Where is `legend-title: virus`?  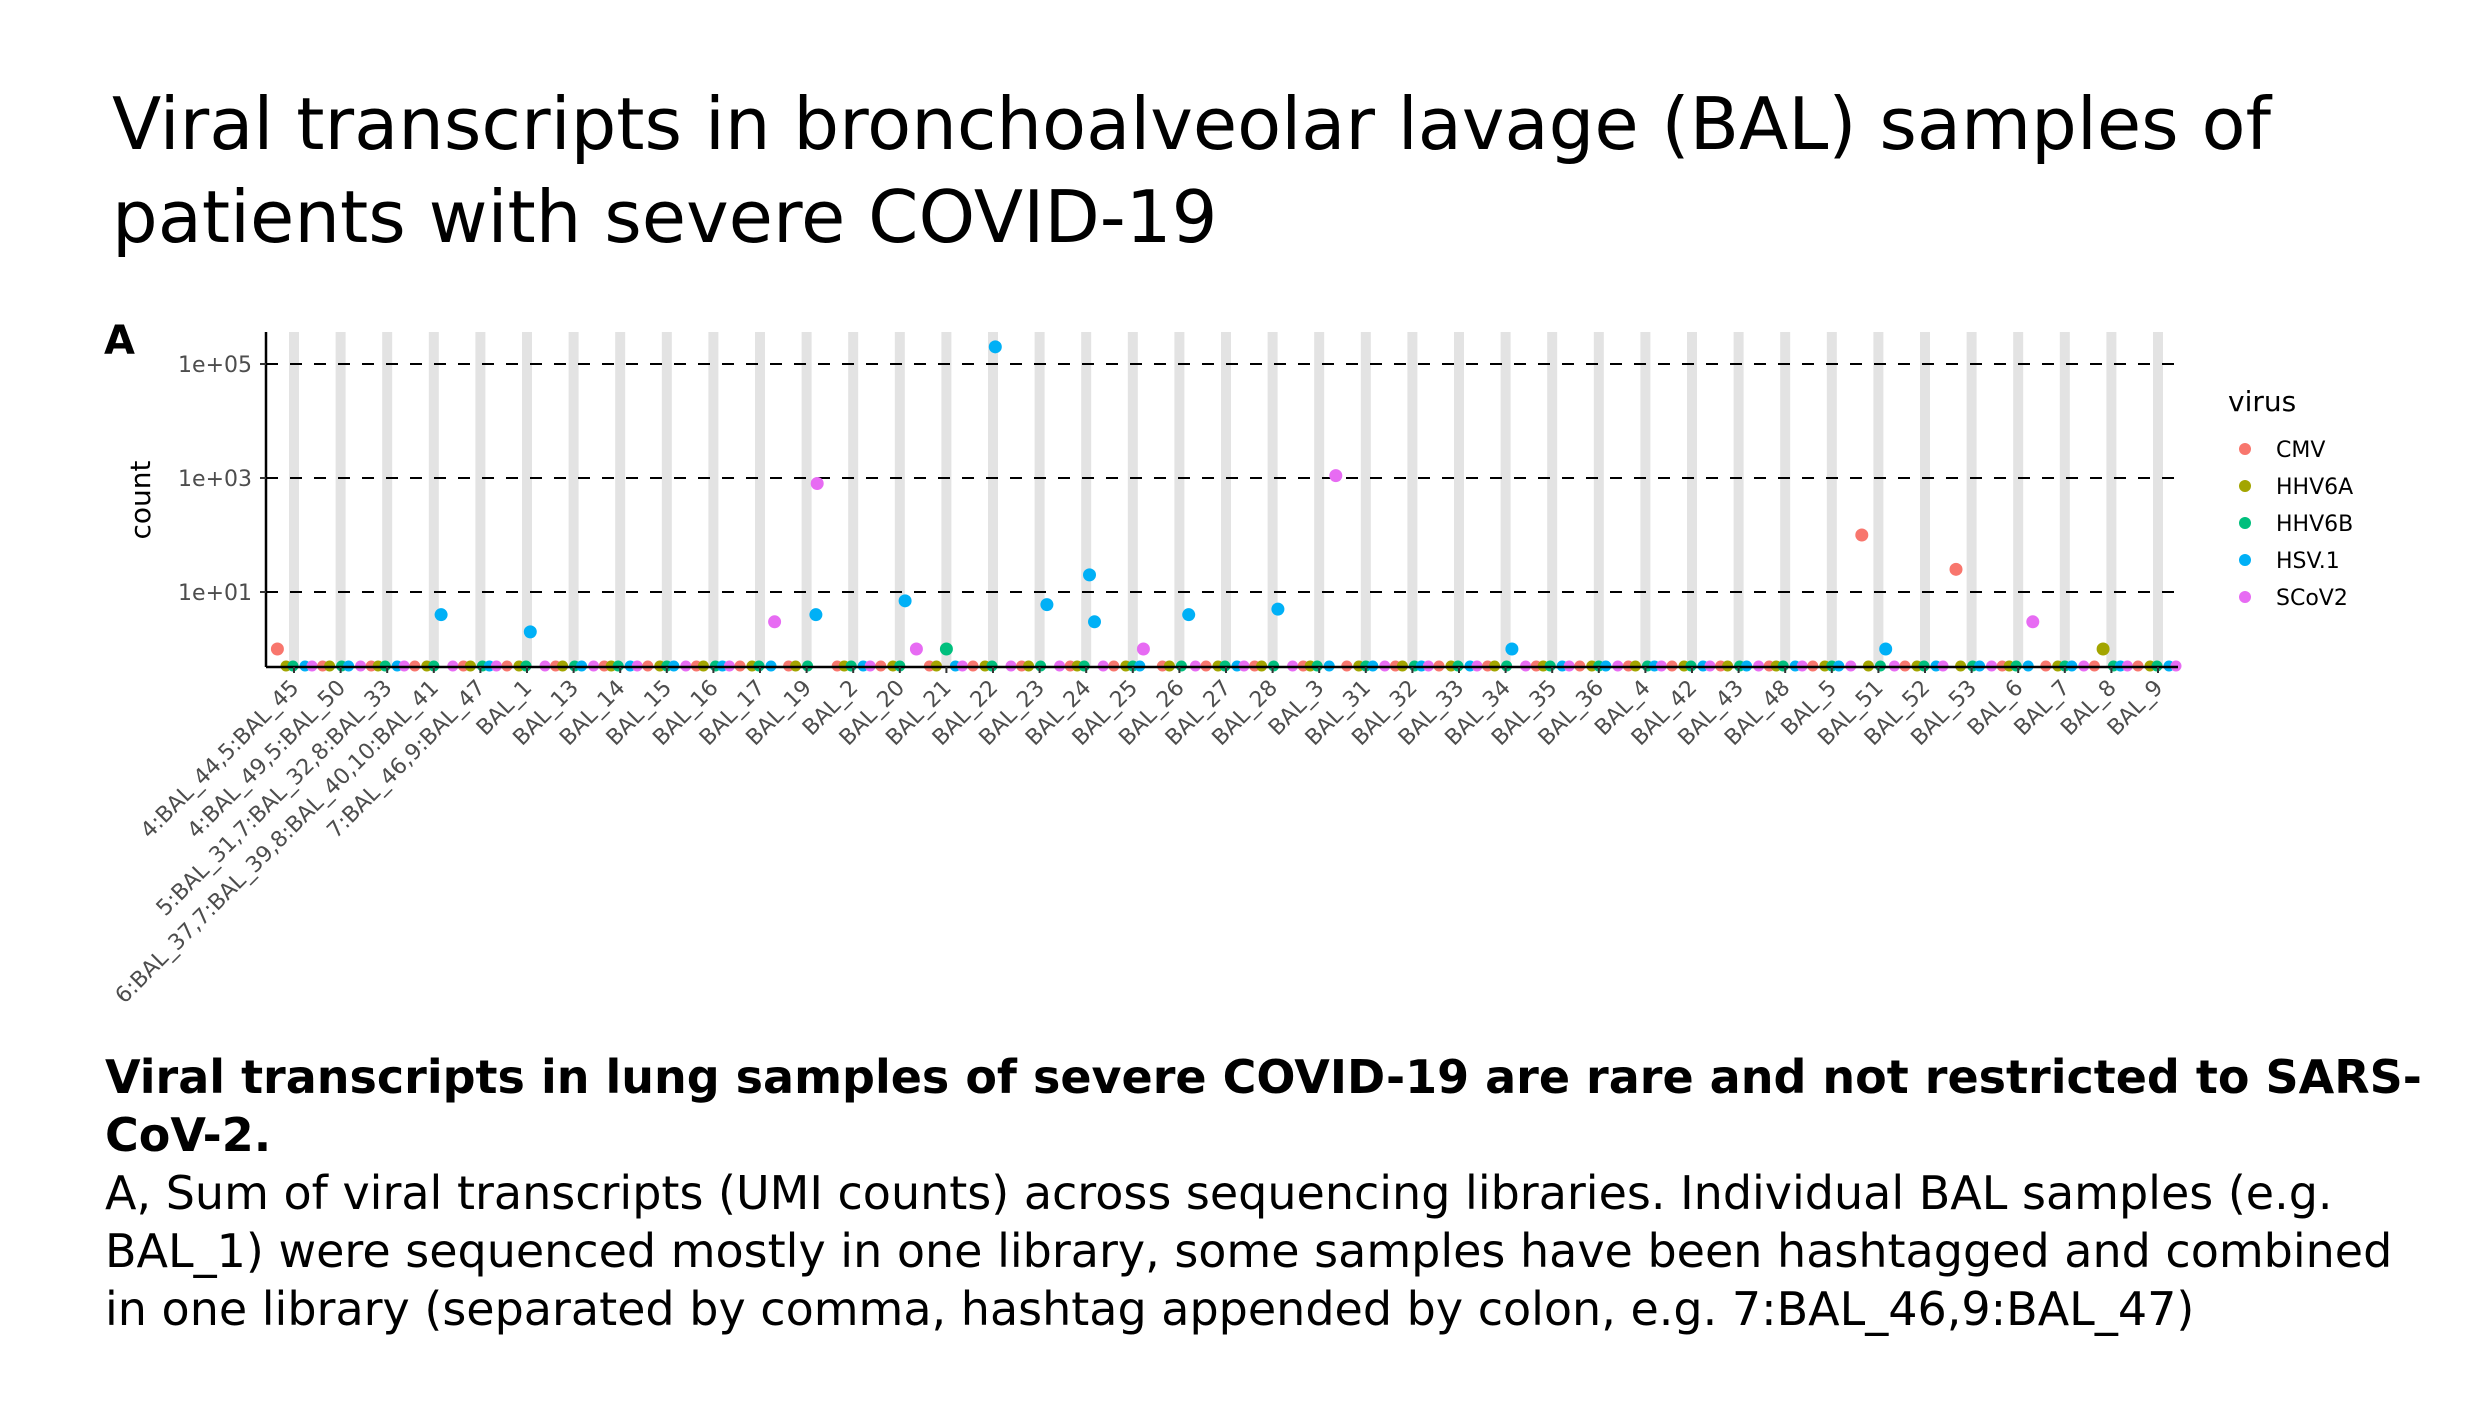
legend-title: virus is located at coordinates (2262, 401).